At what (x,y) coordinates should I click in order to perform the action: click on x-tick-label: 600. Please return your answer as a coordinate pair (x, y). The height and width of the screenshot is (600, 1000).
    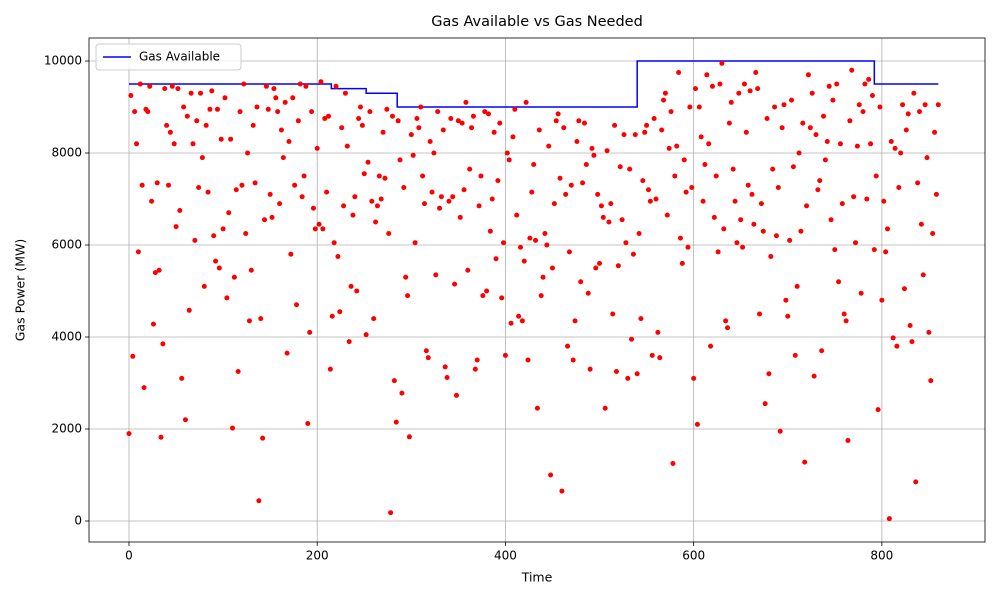
    Looking at the image, I should click on (693, 556).